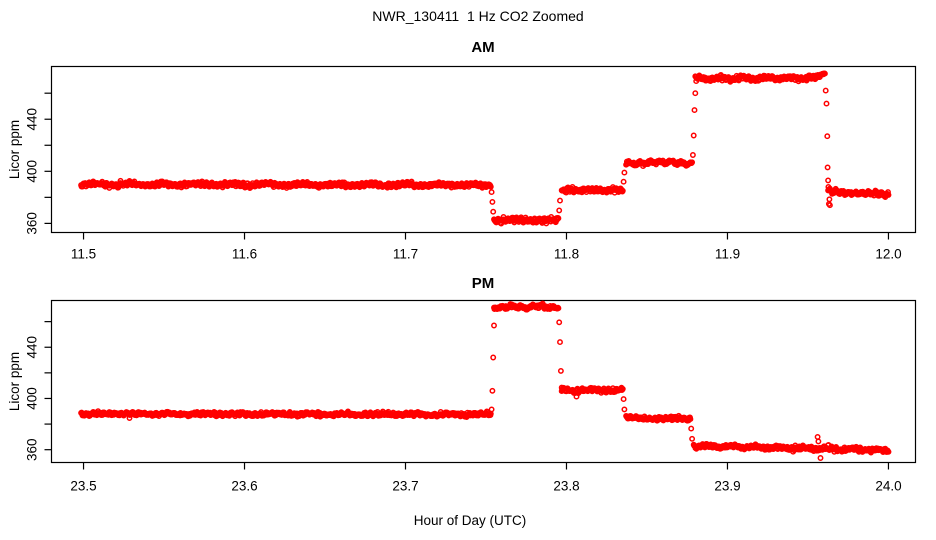 The height and width of the screenshot is (540, 936). What do you see at coordinates (566, 486) in the screenshot?
I see `x-tick-label: 23.8` at bounding box center [566, 486].